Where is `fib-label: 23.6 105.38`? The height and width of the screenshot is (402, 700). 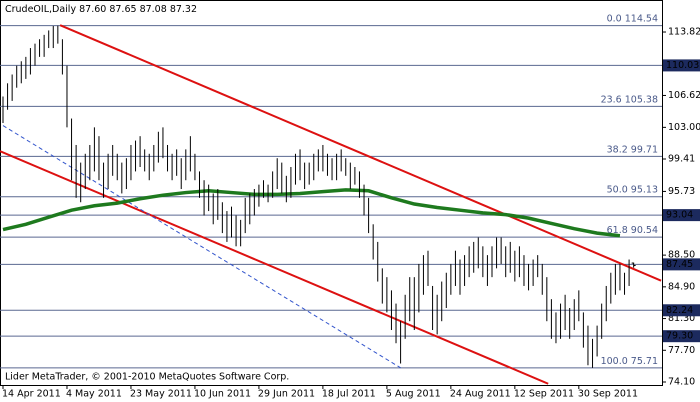
fib-label: 23.6 105.38 is located at coordinates (629, 99).